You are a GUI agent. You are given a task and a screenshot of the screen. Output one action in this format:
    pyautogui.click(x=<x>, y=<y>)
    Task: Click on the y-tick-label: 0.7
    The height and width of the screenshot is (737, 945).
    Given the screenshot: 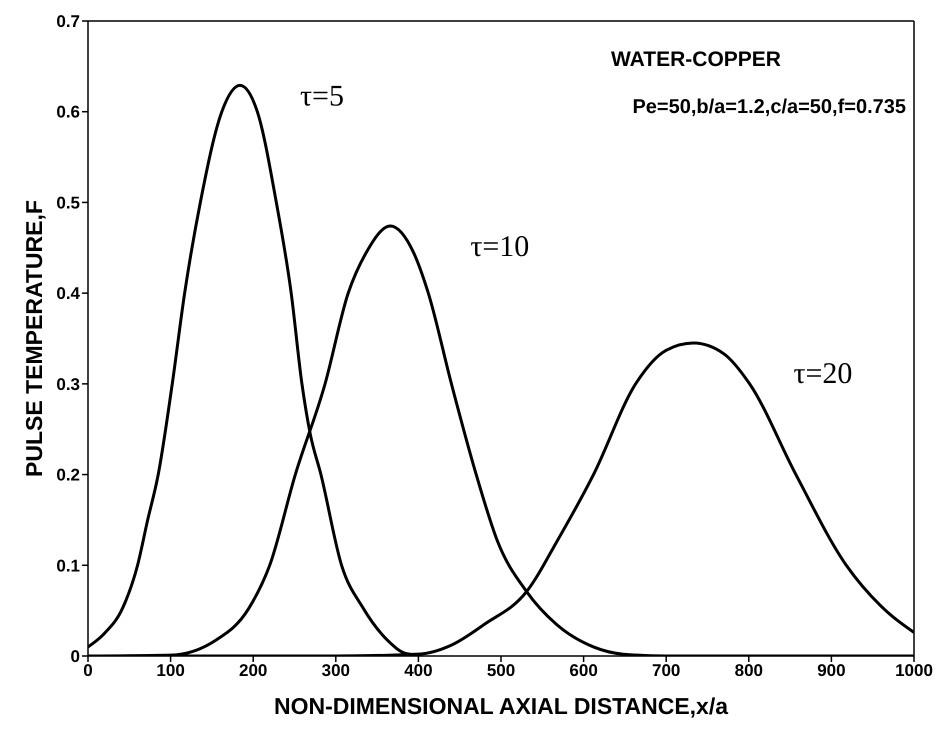 What is the action you would take?
    pyautogui.click(x=68, y=22)
    